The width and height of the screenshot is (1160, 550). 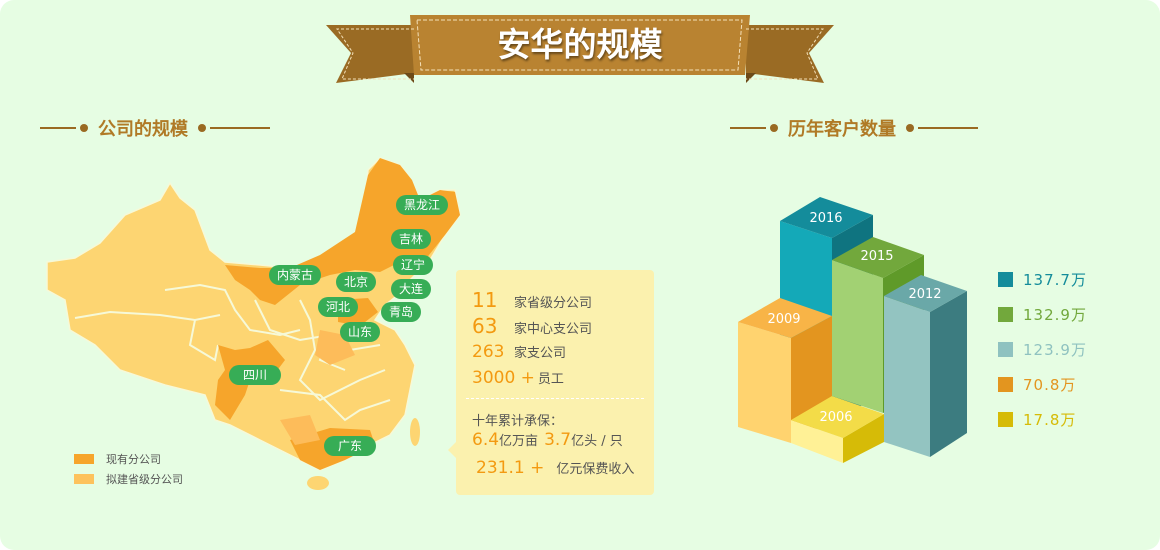 What do you see at coordinates (783, 319) in the screenshot?
I see `bar-label-2009: 2009` at bounding box center [783, 319].